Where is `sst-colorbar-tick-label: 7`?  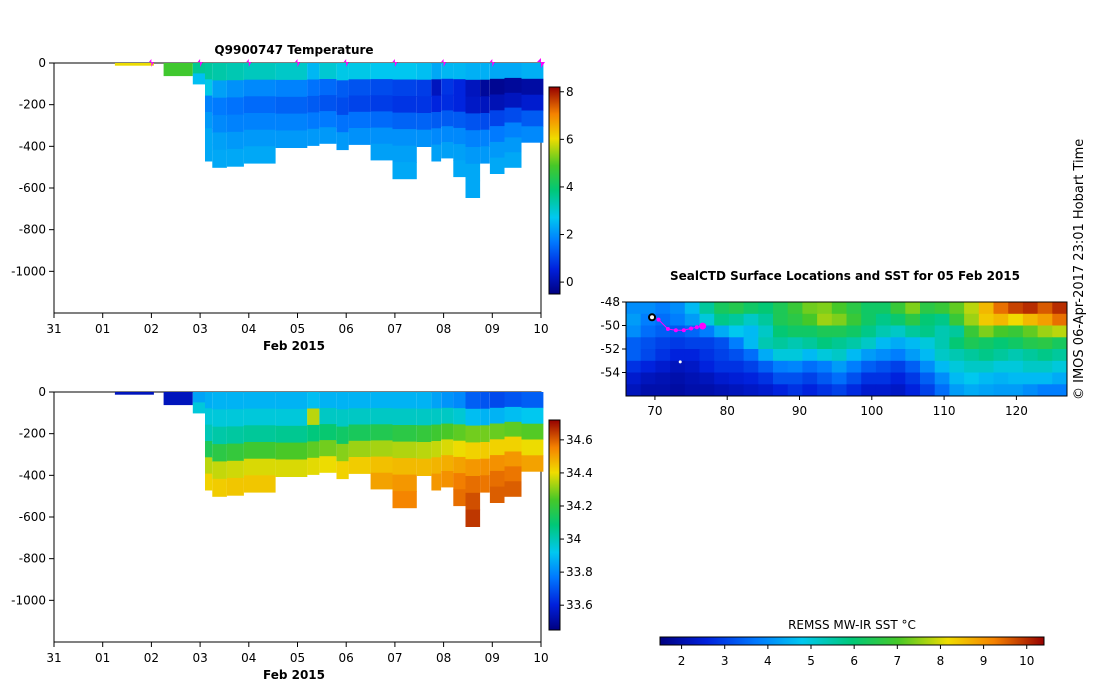
sst-colorbar-tick-label: 7 is located at coordinates (897, 661).